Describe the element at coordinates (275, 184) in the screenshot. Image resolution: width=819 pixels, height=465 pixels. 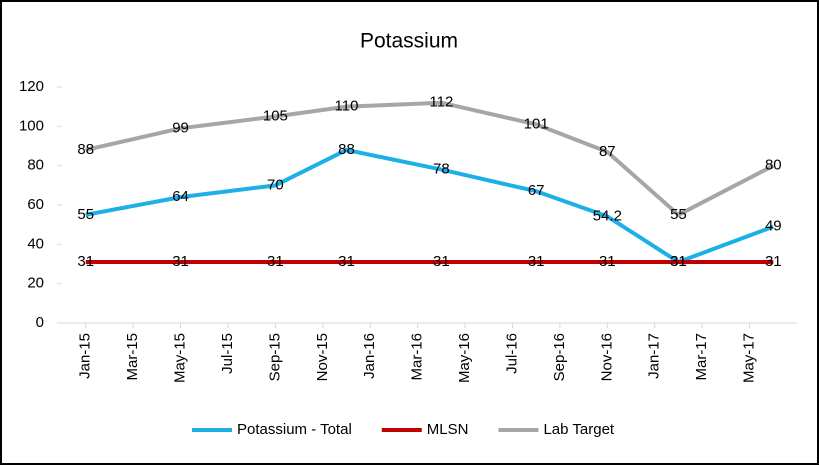
I see `data-label: 70` at that location.